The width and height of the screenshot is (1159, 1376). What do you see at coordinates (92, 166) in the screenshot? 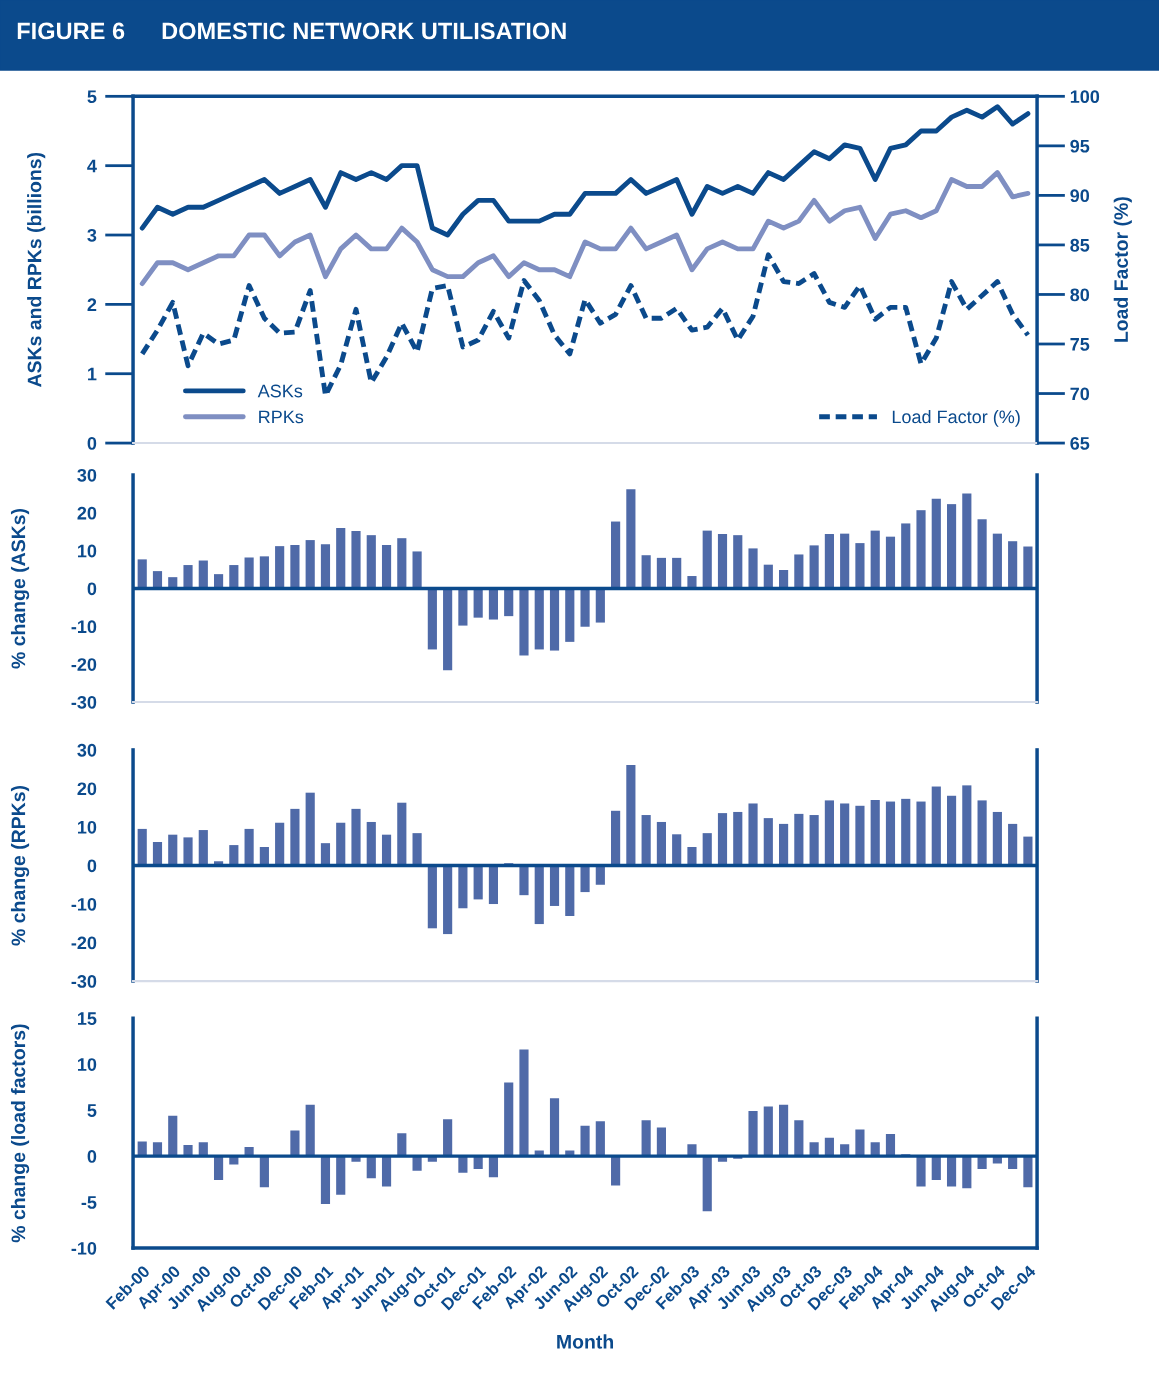
I see `y-tick-label: 4` at bounding box center [92, 166].